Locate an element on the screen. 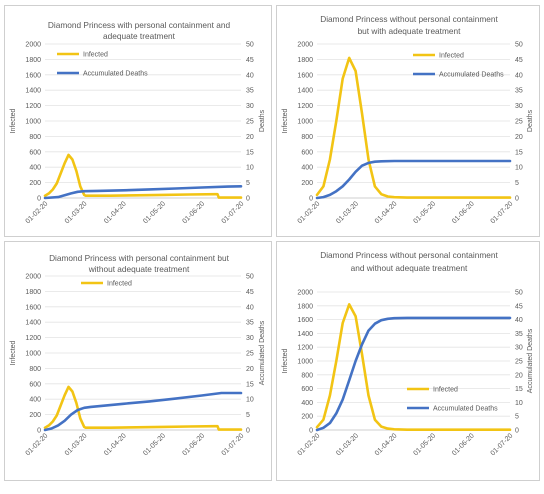  y2-axis-label: Accumulated Deaths is located at coordinates (262, 352).